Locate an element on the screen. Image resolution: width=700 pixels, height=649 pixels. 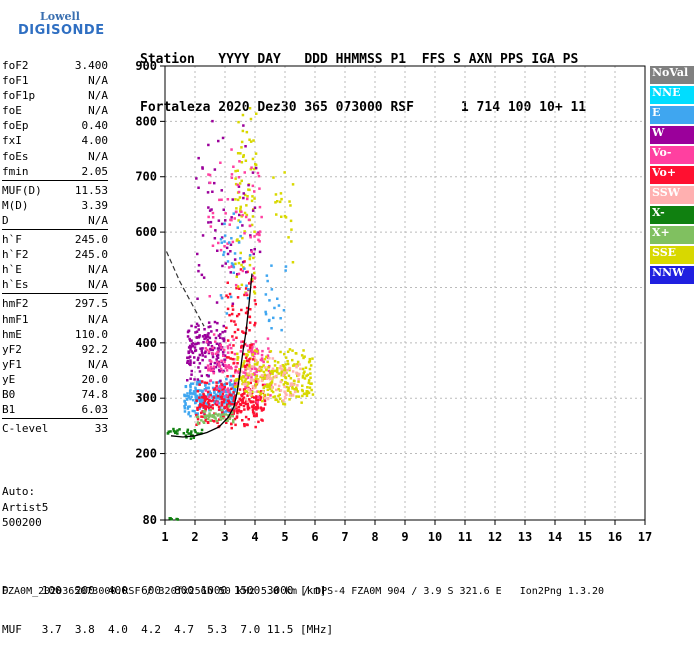
param-row: hmF2 297.5 is located at coordinates (55, 303).